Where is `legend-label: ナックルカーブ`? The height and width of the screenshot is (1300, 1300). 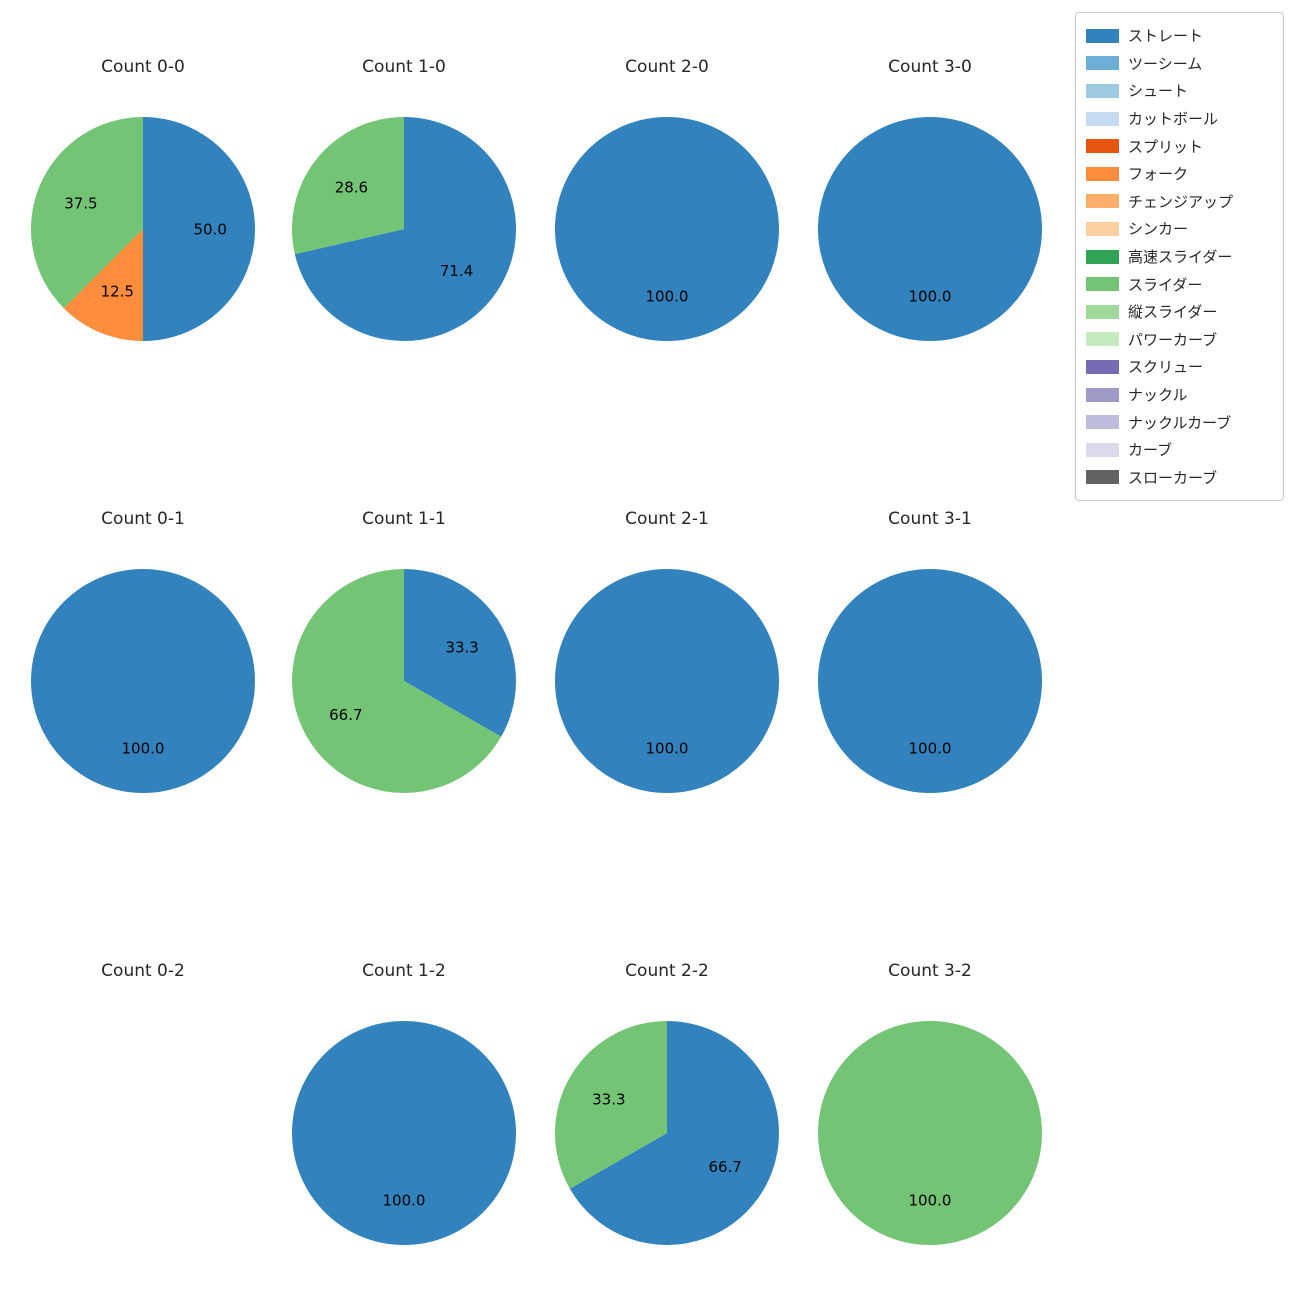
legend-label: ナックルカーブ is located at coordinates (1180, 422).